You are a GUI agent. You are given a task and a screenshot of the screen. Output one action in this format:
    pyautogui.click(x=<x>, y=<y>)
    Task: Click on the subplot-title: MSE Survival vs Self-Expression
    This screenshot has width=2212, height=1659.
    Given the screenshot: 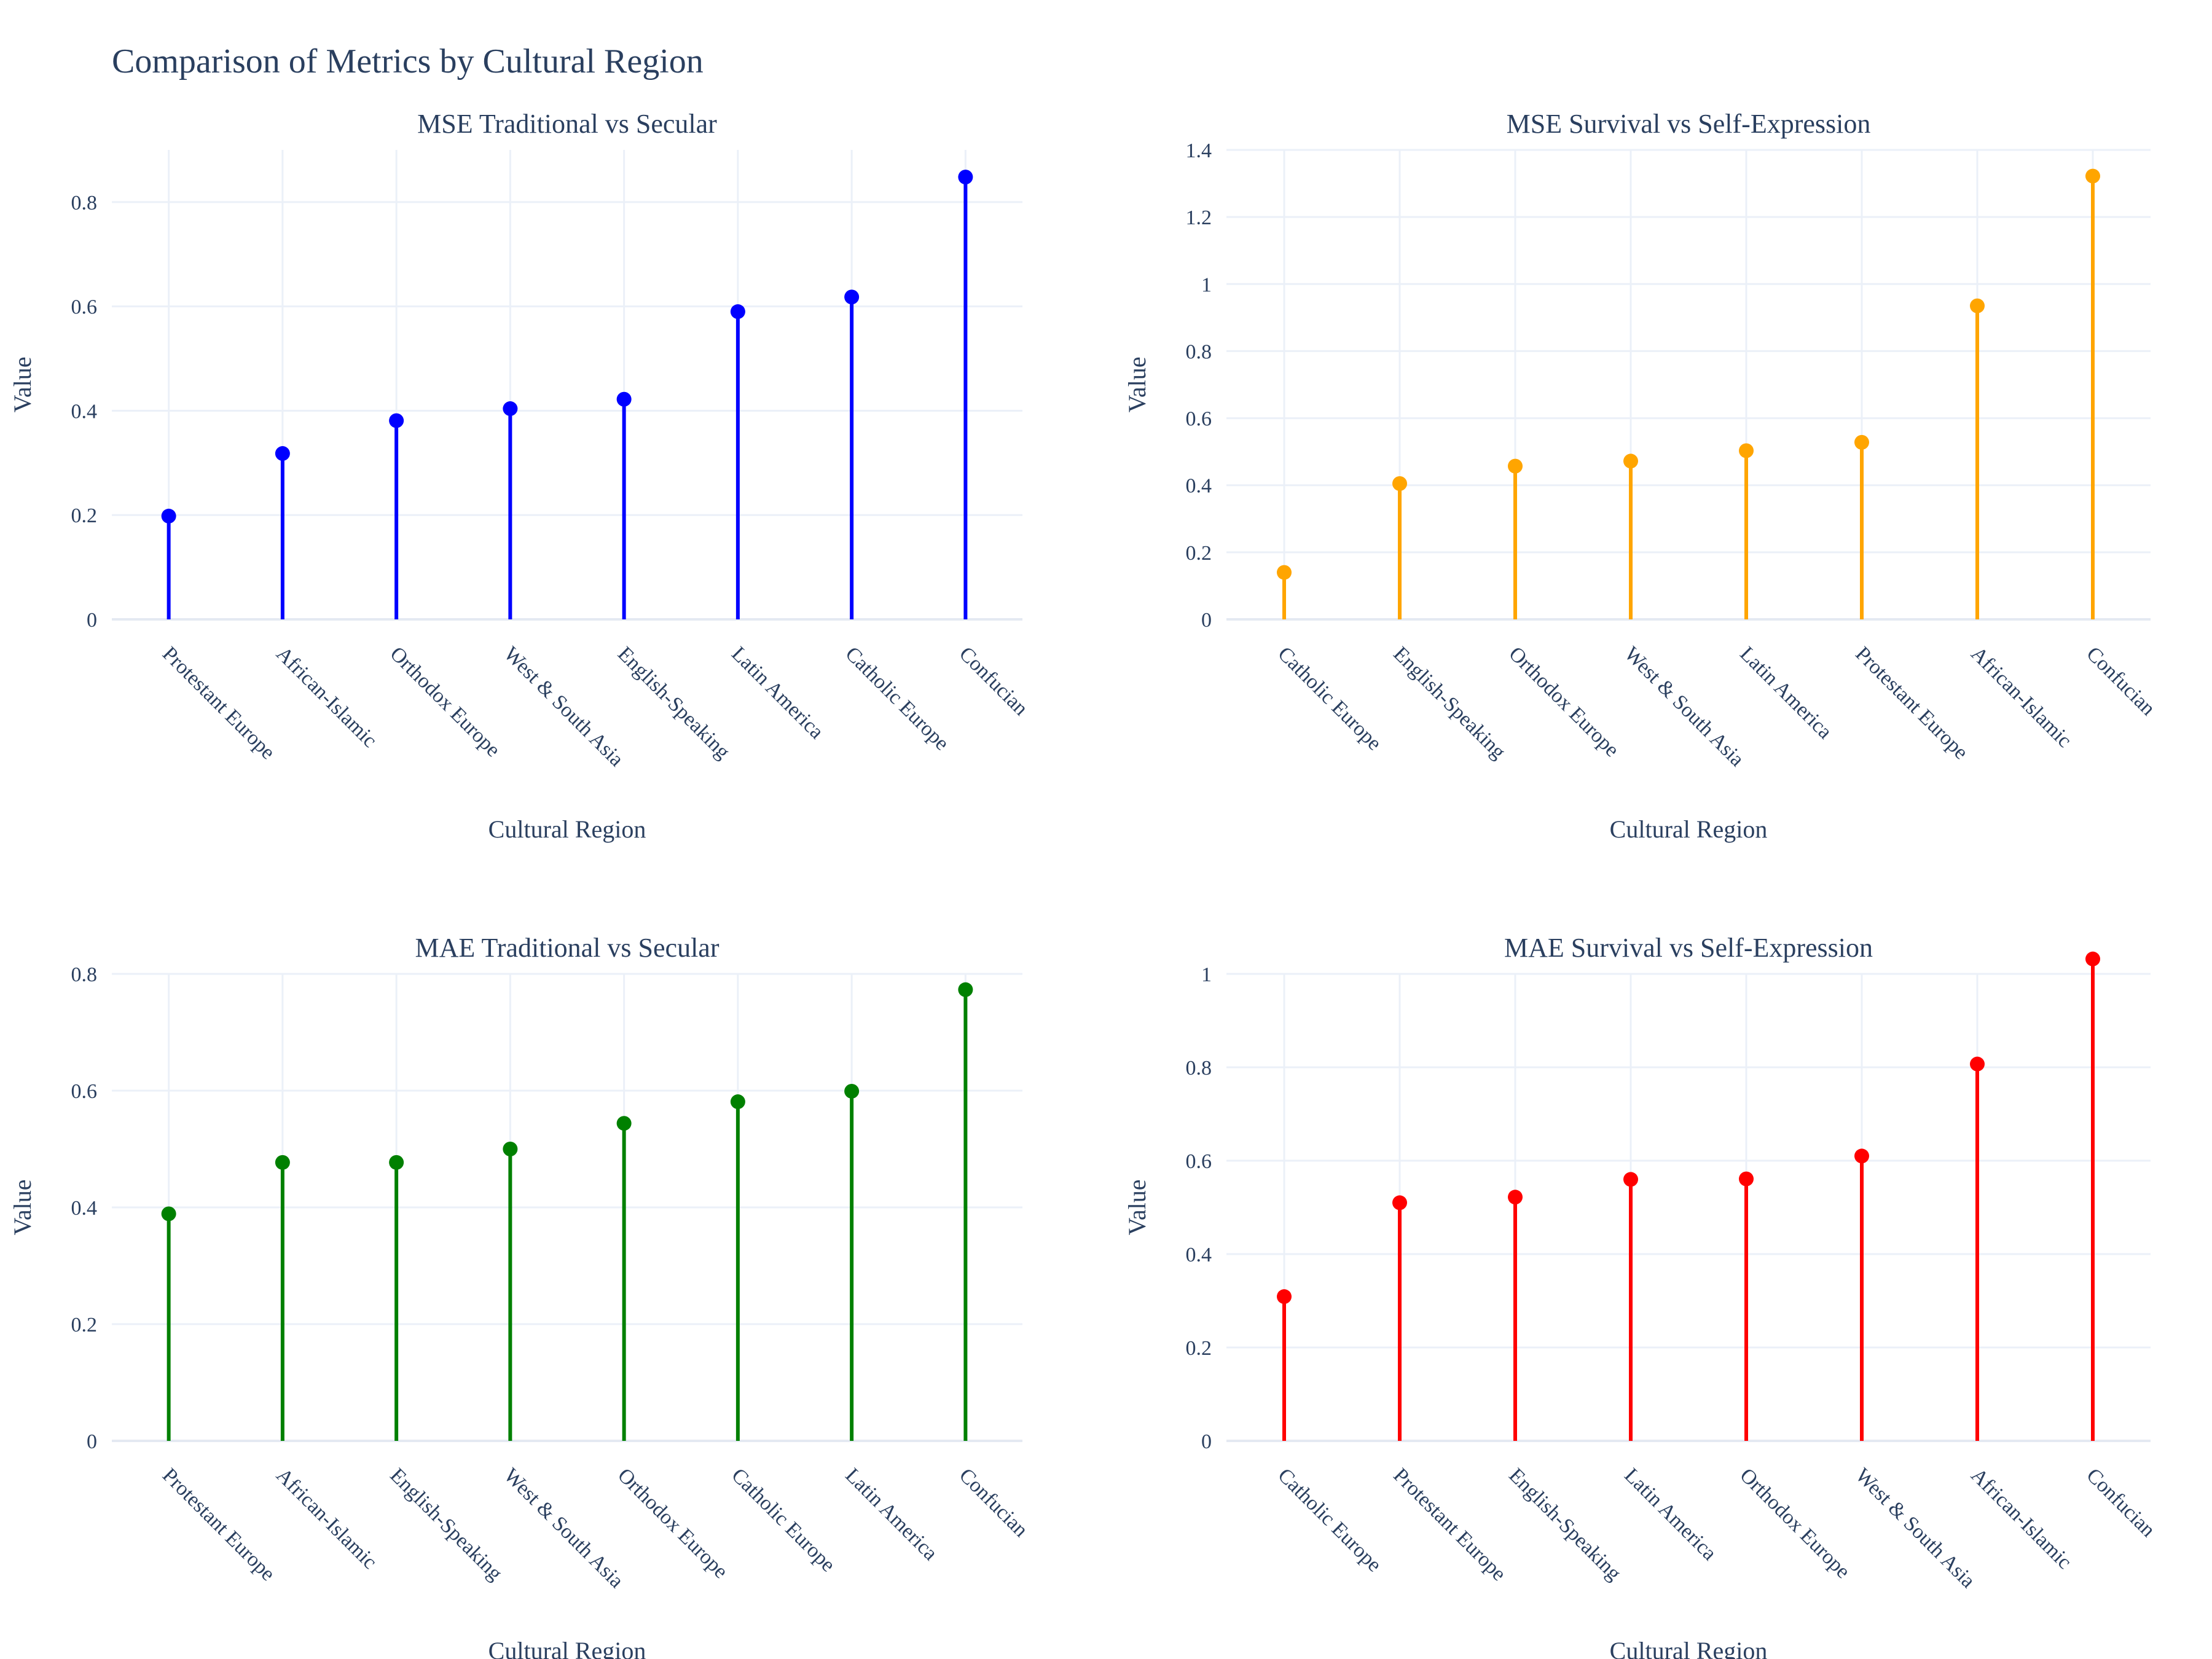 What is the action you would take?
    pyautogui.click(x=1689, y=124)
    